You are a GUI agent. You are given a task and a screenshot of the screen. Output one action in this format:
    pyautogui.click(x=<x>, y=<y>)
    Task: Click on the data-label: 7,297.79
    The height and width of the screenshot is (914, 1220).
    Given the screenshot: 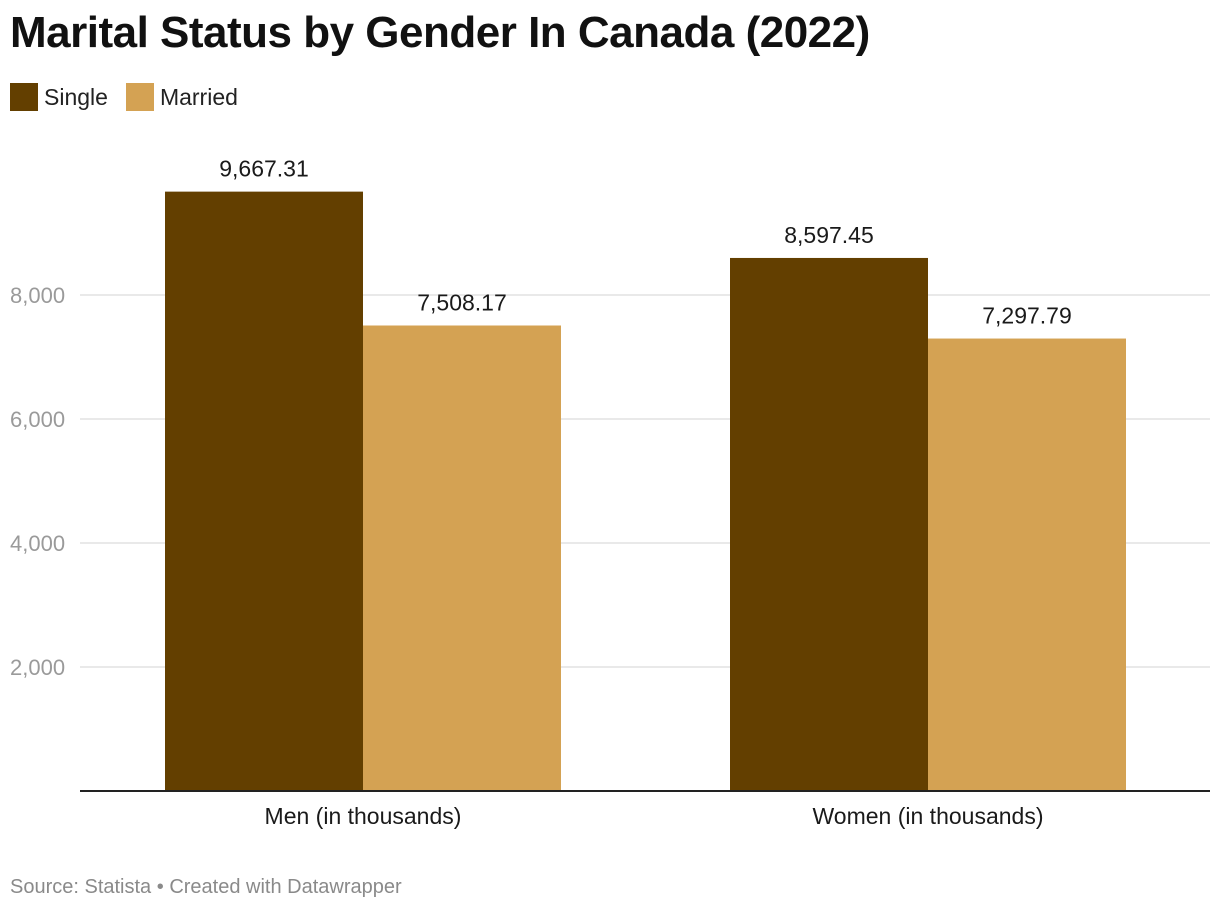 What is the action you would take?
    pyautogui.click(x=1027, y=316)
    